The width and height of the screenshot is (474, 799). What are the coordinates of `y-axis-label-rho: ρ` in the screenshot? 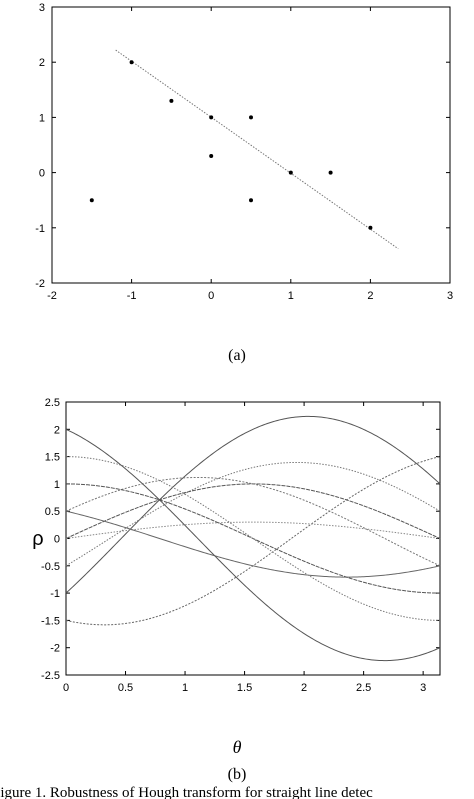 It's located at (37, 539).